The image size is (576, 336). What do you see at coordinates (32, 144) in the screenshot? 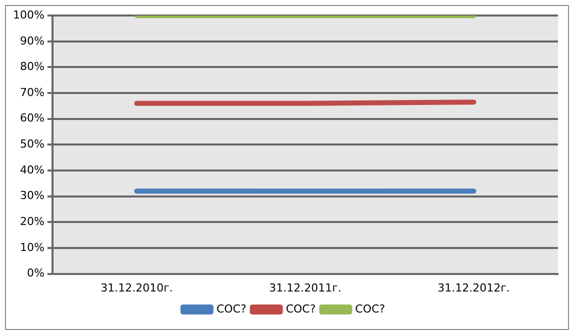
I see `y-tick-label: 50%` at bounding box center [32, 144].